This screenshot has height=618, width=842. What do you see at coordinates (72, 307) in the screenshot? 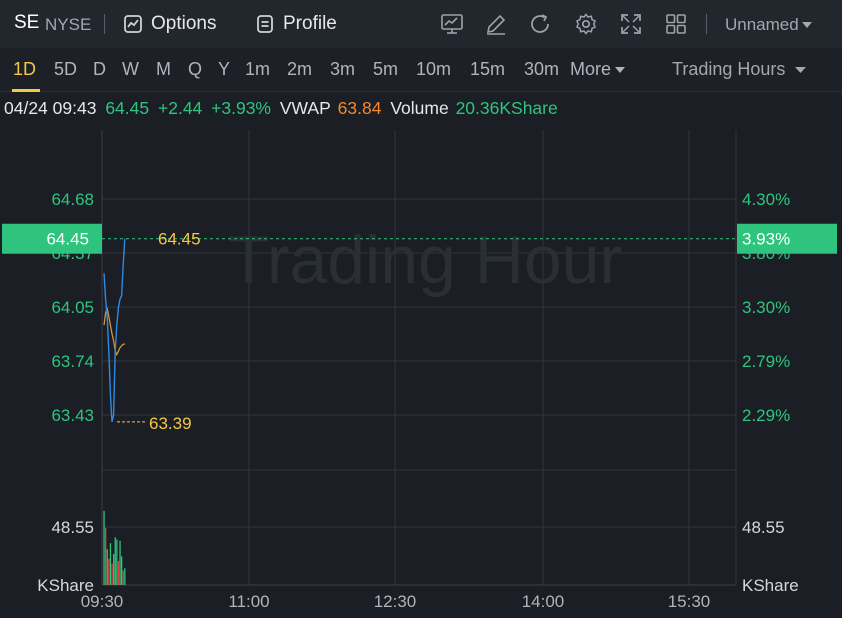
I see `y-price-tick-label: 64.05` at bounding box center [72, 307].